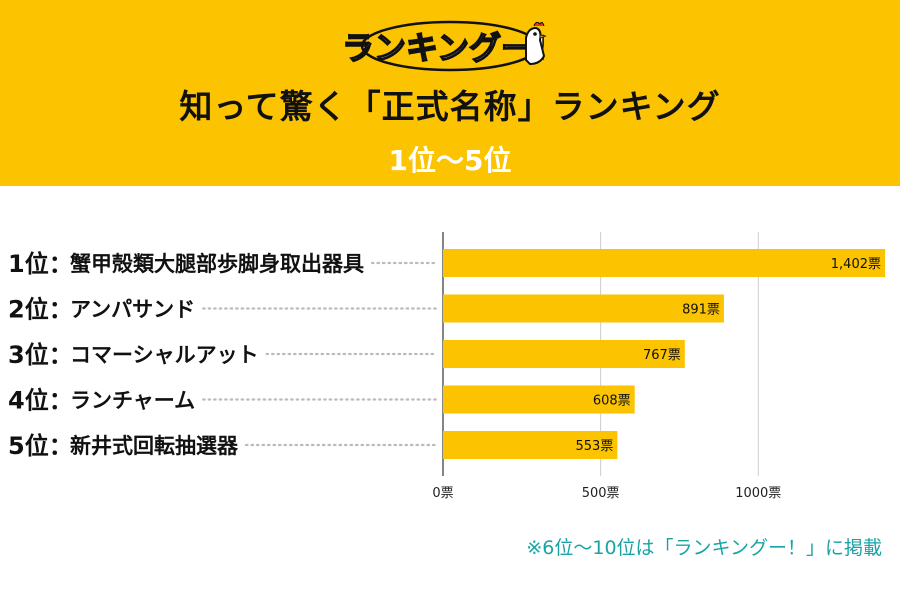 The width and height of the screenshot is (900, 600). Describe the element at coordinates (701, 310) in the screenshot. I see `bar-value-label: 891票` at that location.